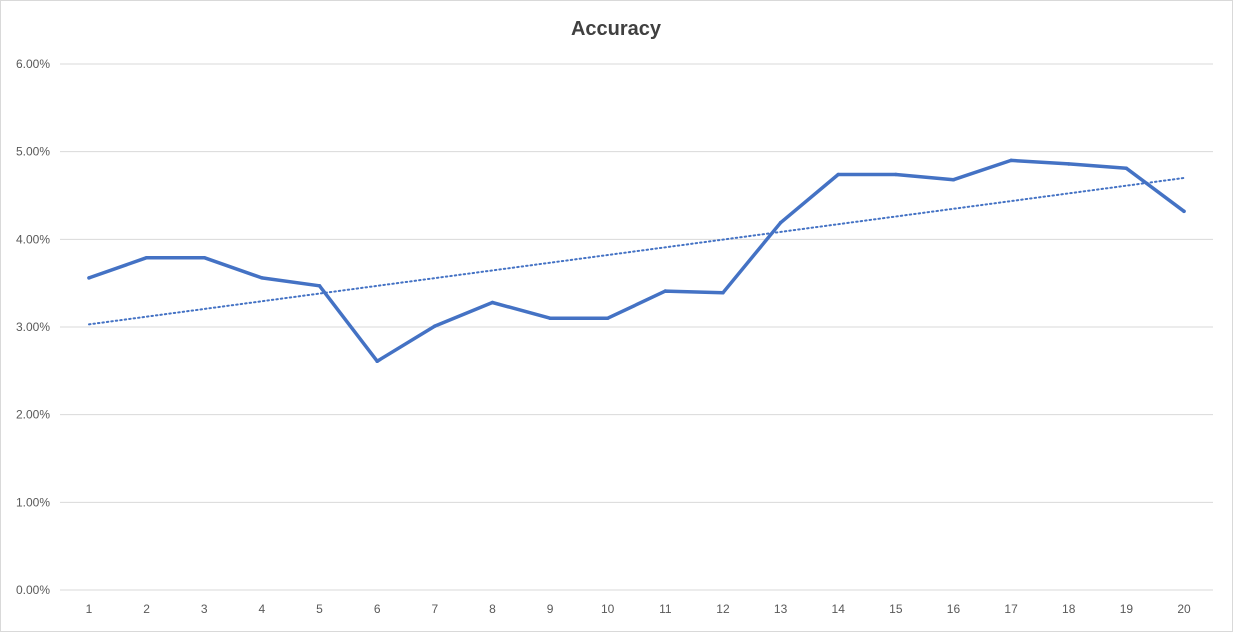 The image size is (1233, 632). I want to click on y-tick-label: 5.00%, so click(33, 152).